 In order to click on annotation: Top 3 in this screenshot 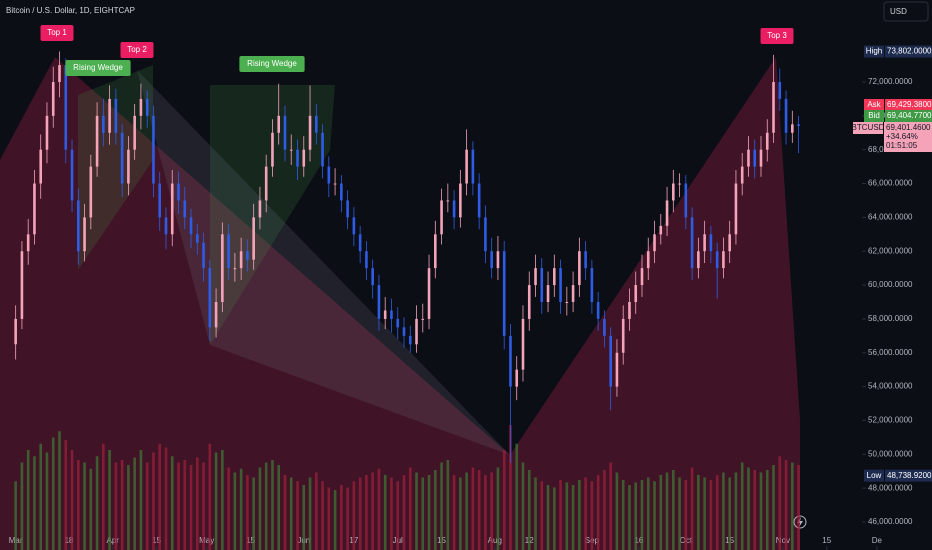, I will do `click(777, 36)`.